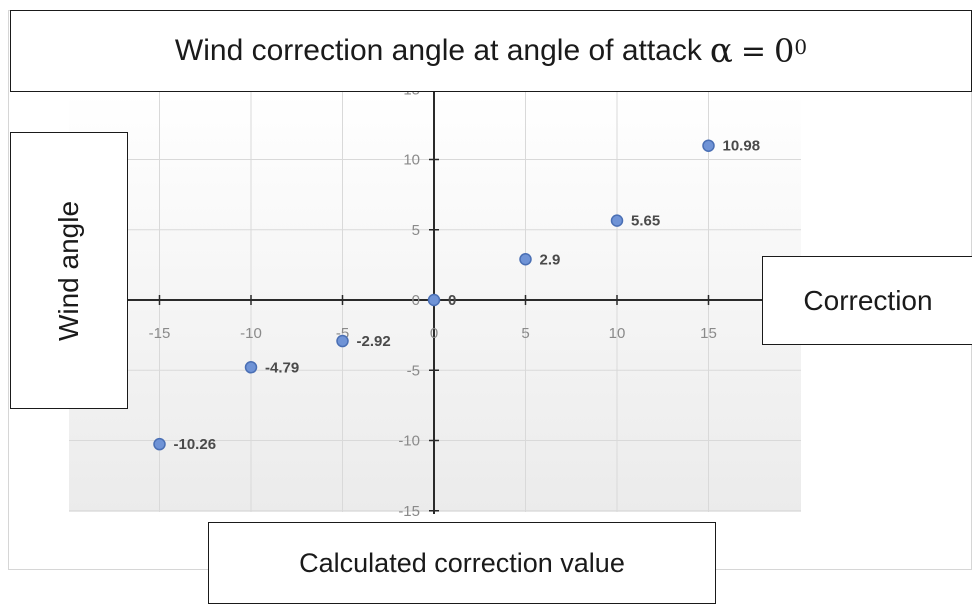 The height and width of the screenshot is (604, 972). What do you see at coordinates (251, 333) in the screenshot?
I see `x-tick-label: -10` at bounding box center [251, 333].